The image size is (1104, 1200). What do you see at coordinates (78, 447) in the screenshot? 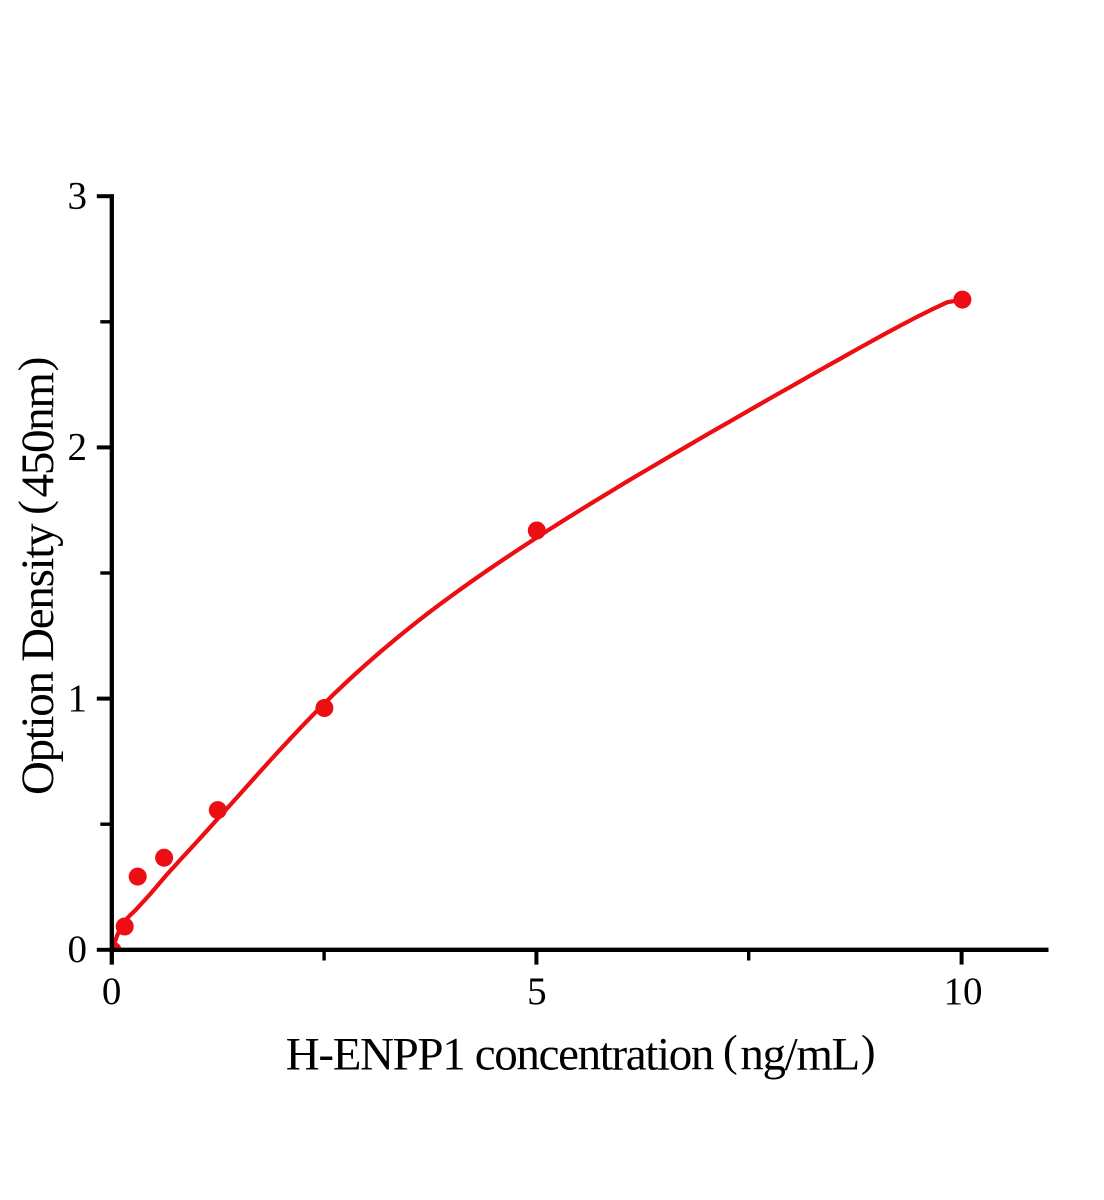
I see `svg-text: 2` at bounding box center [78, 447].